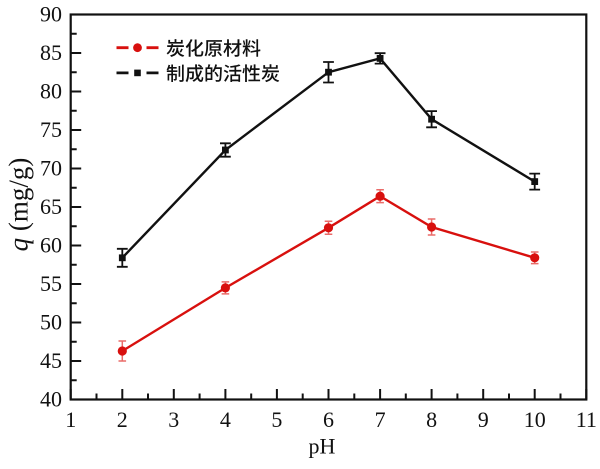 Image resolution: width=600 pixels, height=469 pixels. I want to click on svg-text: 2, so click(122, 419).